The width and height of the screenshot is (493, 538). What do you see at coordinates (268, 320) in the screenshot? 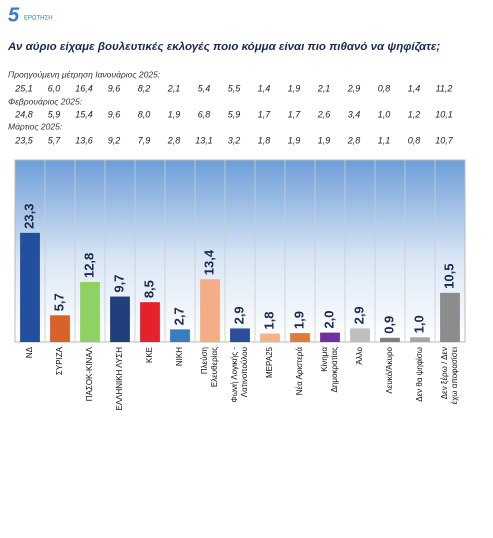
I see `value-label: 1,8` at bounding box center [268, 320].